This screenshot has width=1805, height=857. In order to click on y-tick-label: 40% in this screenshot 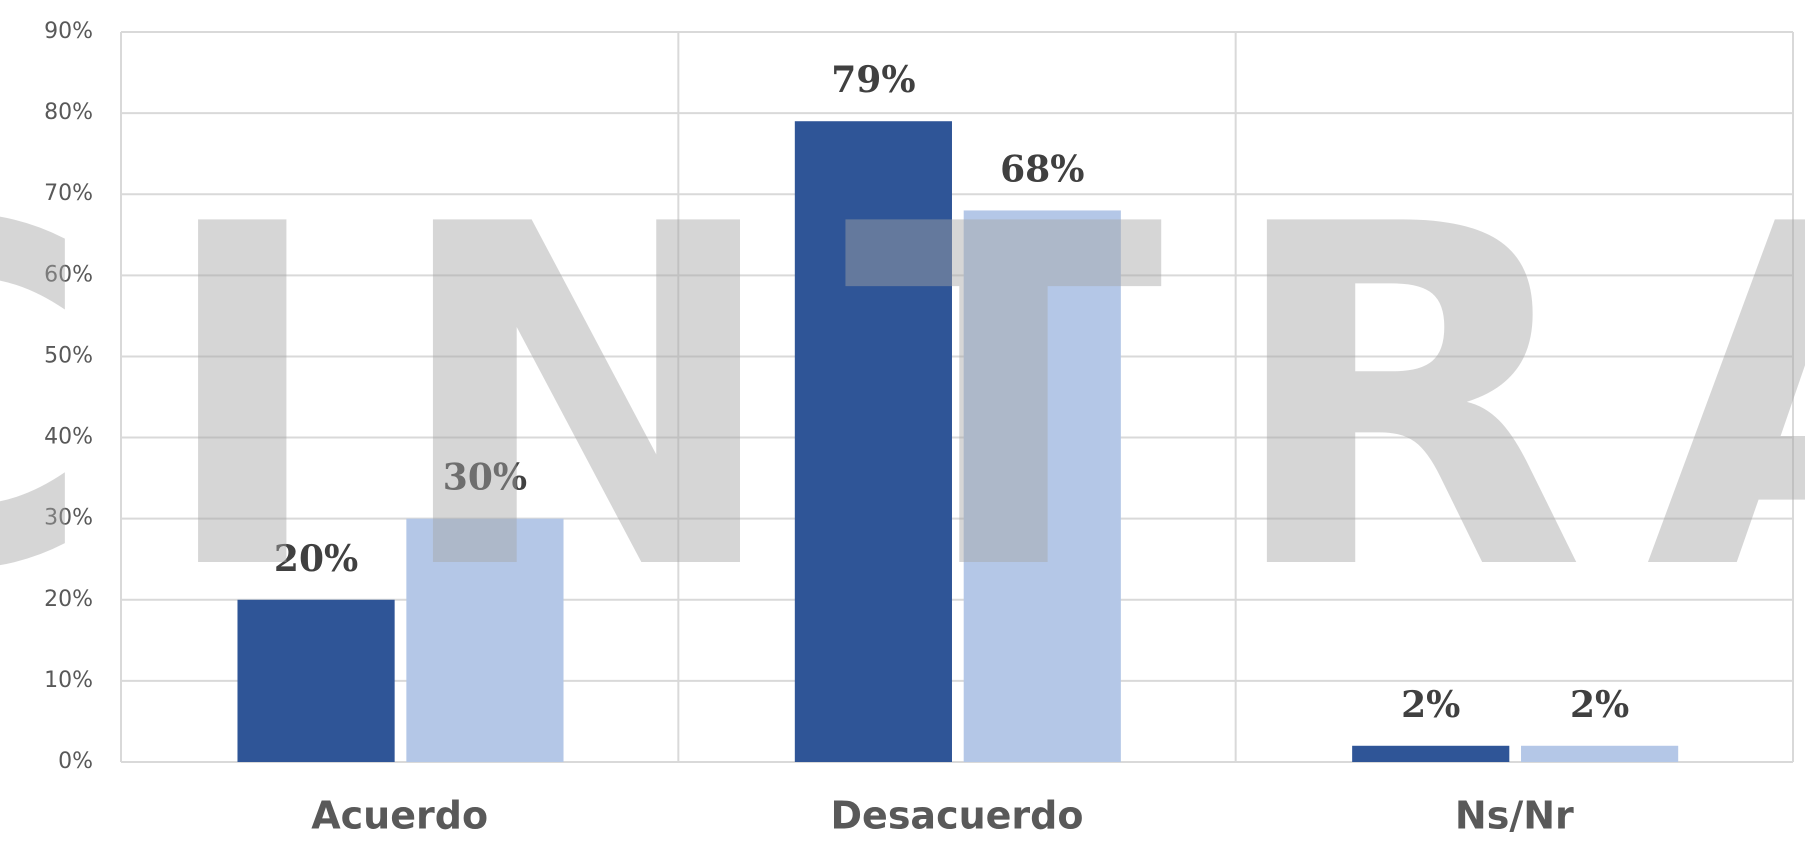, I will do `click(68, 437)`.